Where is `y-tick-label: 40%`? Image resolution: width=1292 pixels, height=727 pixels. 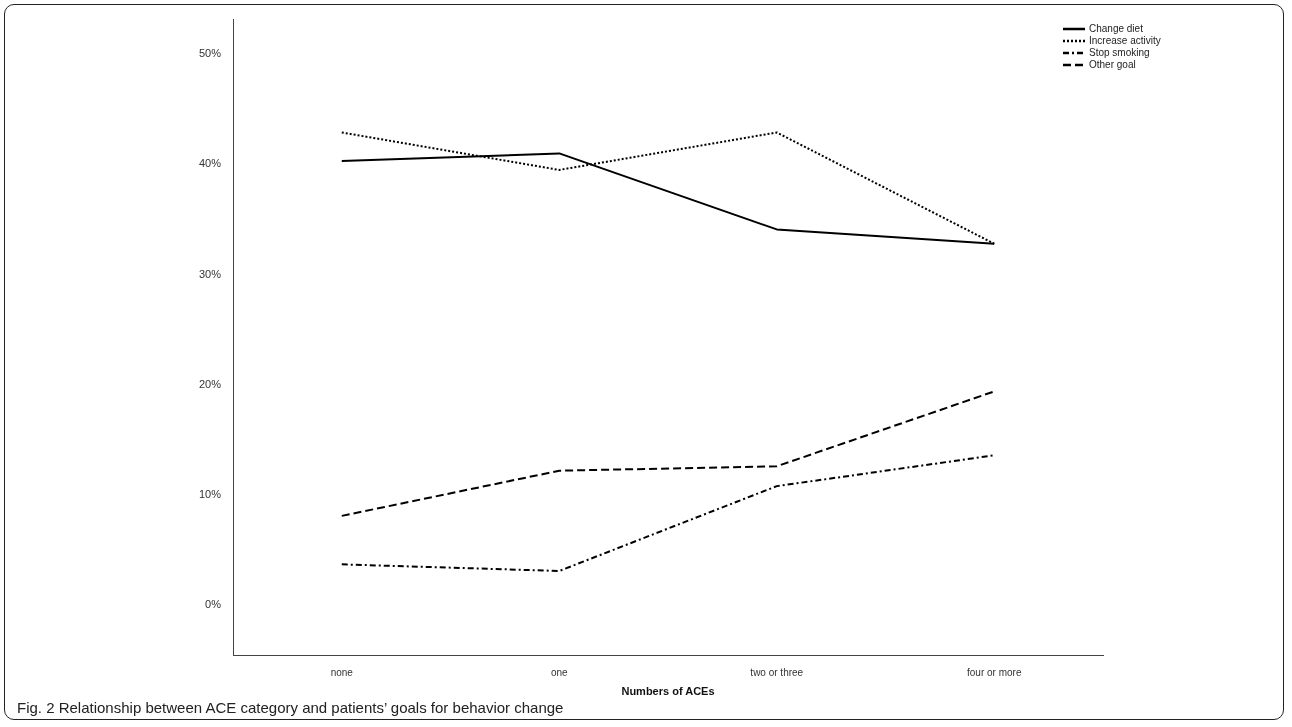
y-tick-label: 40% is located at coordinates (210, 163).